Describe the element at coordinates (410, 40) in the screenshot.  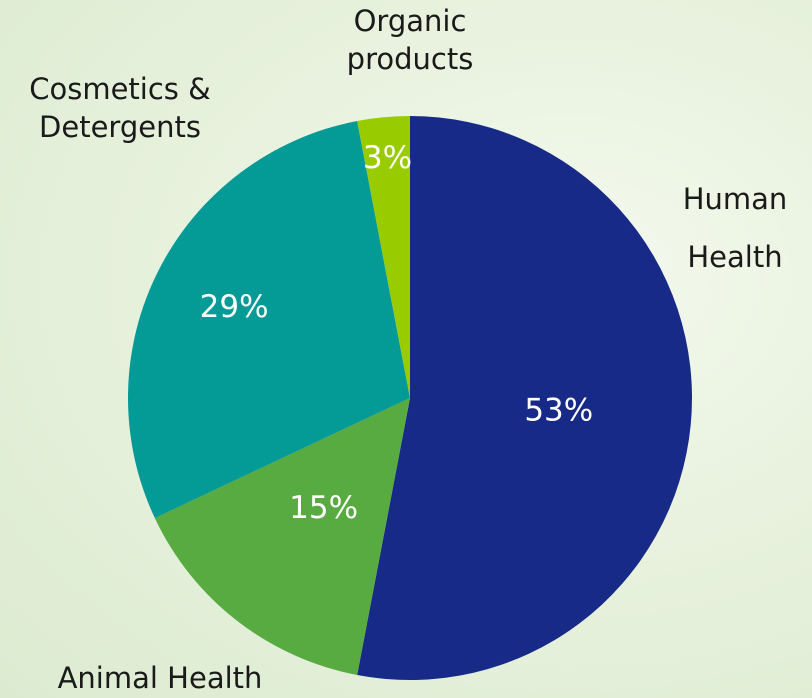
I see `category-label: Organic products` at that location.